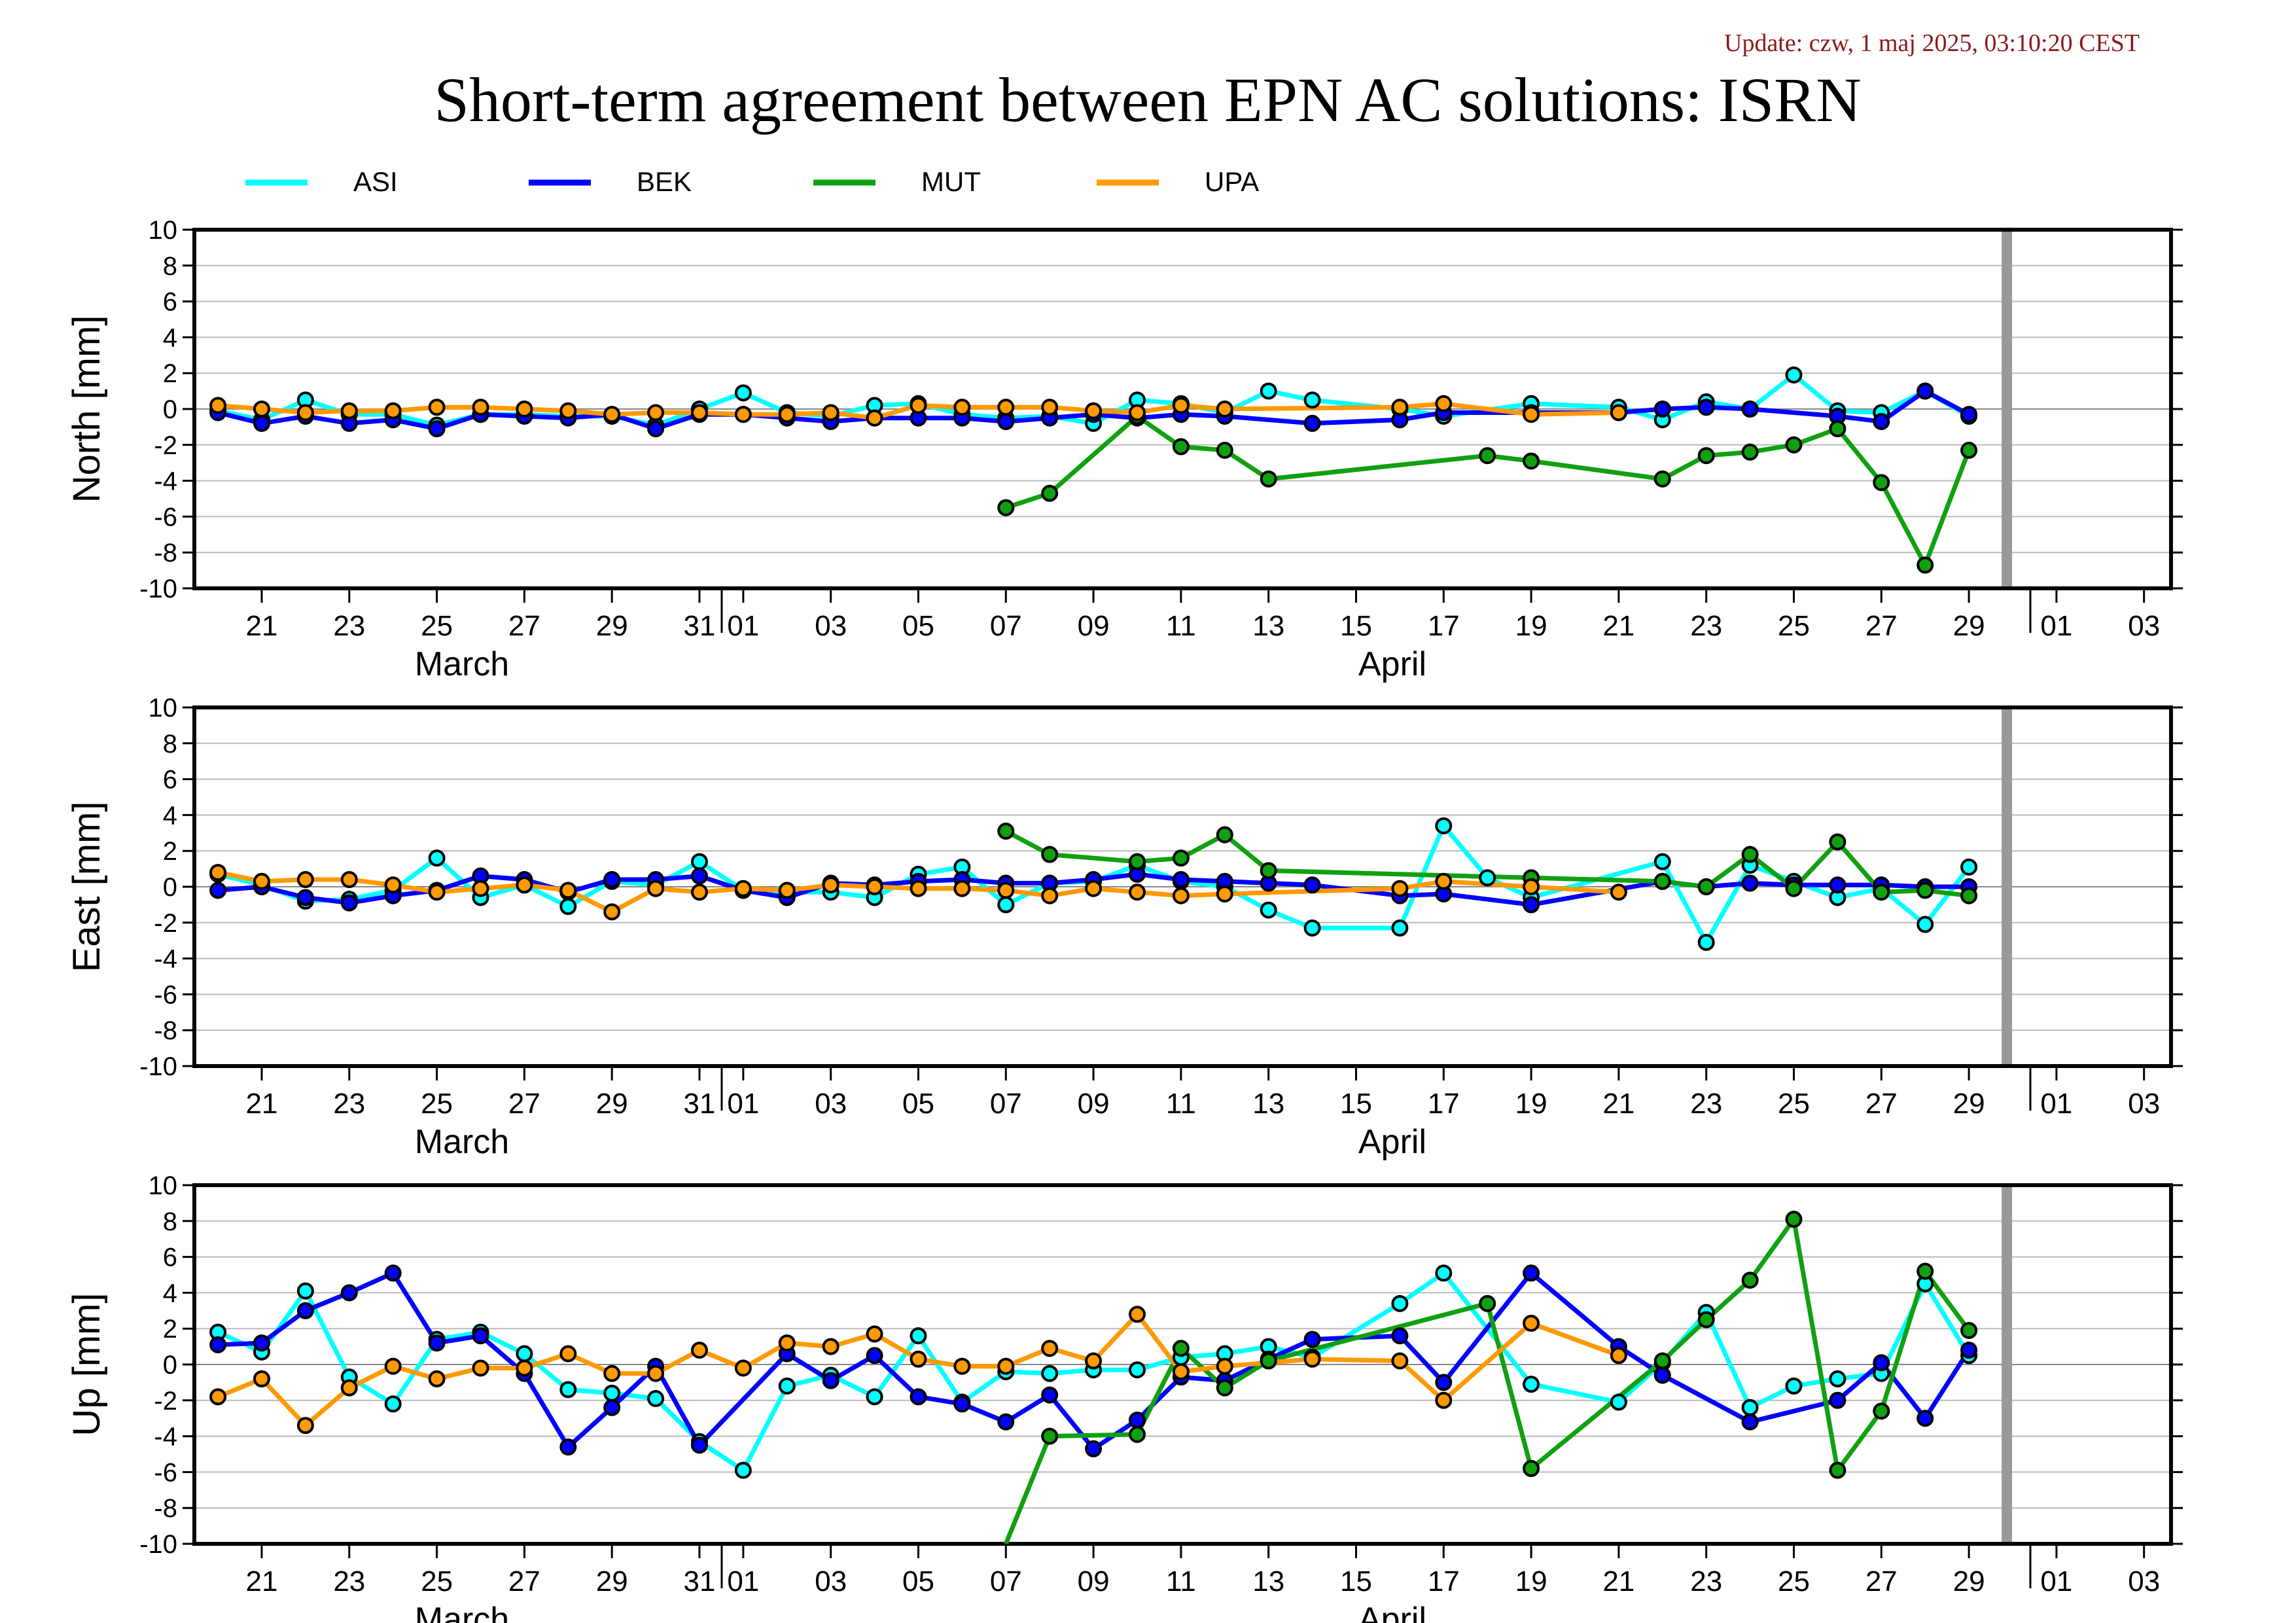  Describe the element at coordinates (165, 1401) in the screenshot. I see `y-tick-label: -2` at that location.